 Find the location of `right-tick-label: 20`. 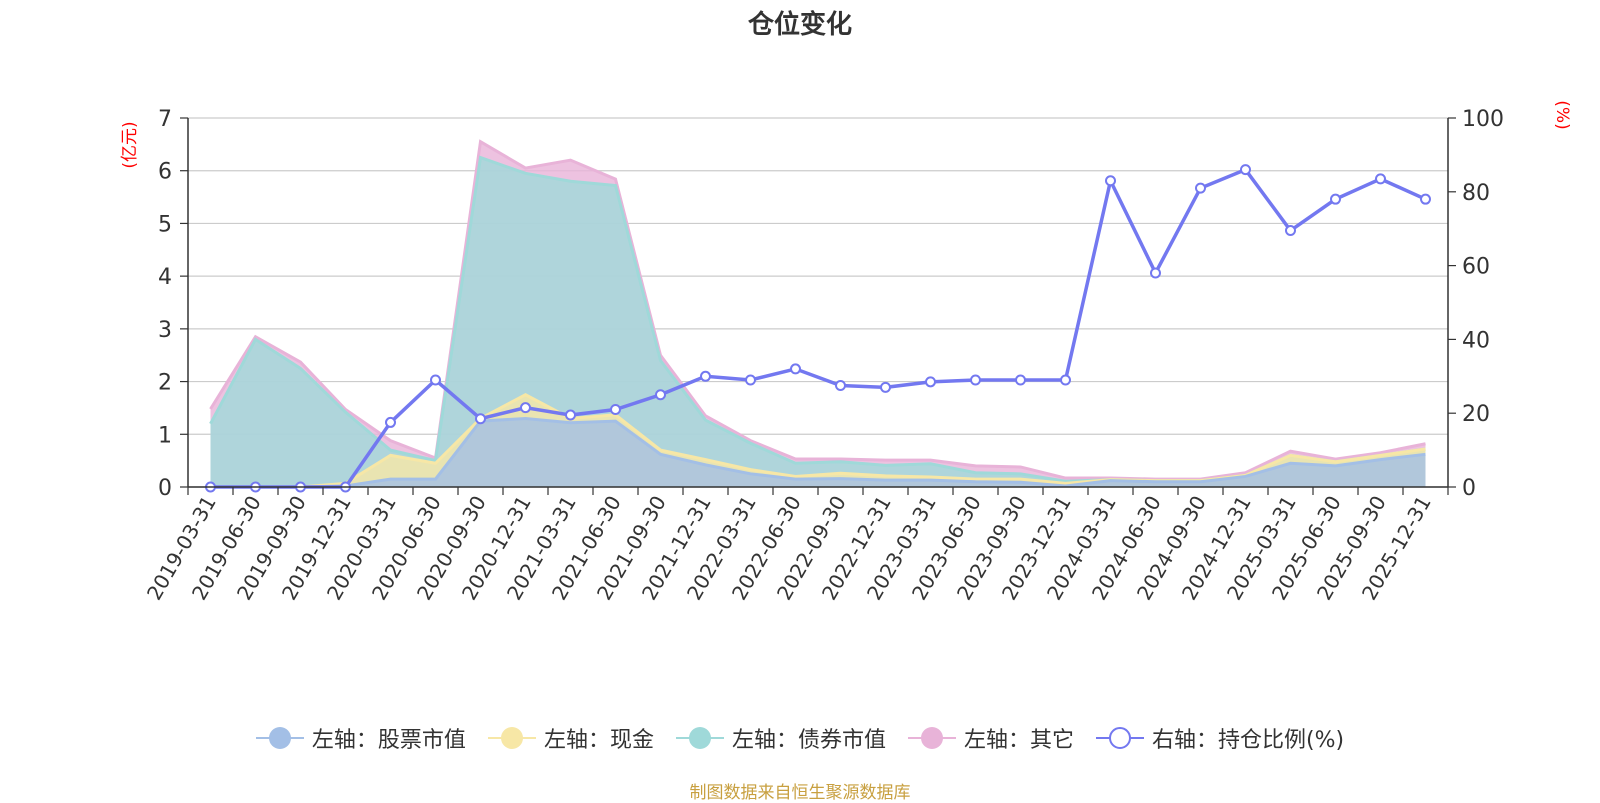

right-tick-label: 20 is located at coordinates (1476, 414).